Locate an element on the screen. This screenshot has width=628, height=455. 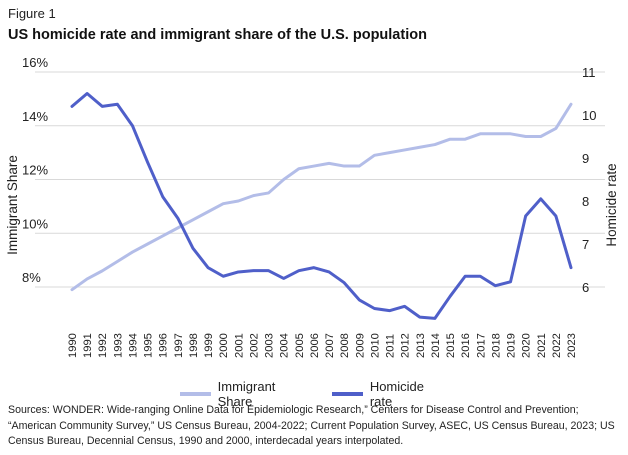
right-tick-label: 9 is located at coordinates (585, 158).